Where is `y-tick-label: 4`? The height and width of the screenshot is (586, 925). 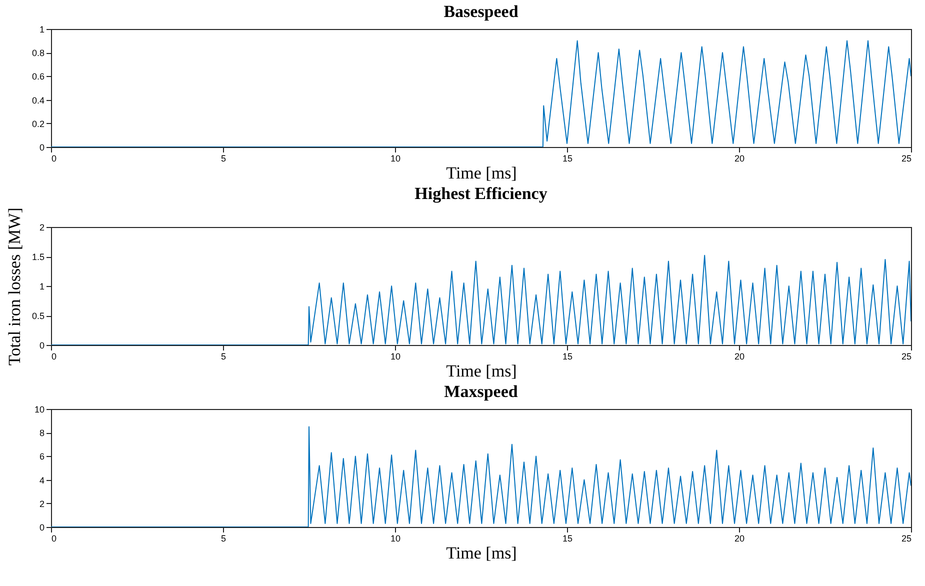 y-tick-label: 4 is located at coordinates (41, 480).